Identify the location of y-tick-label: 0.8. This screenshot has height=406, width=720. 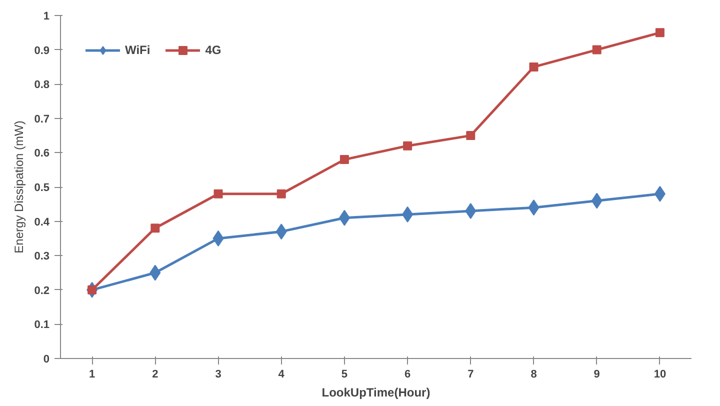
(42, 85).